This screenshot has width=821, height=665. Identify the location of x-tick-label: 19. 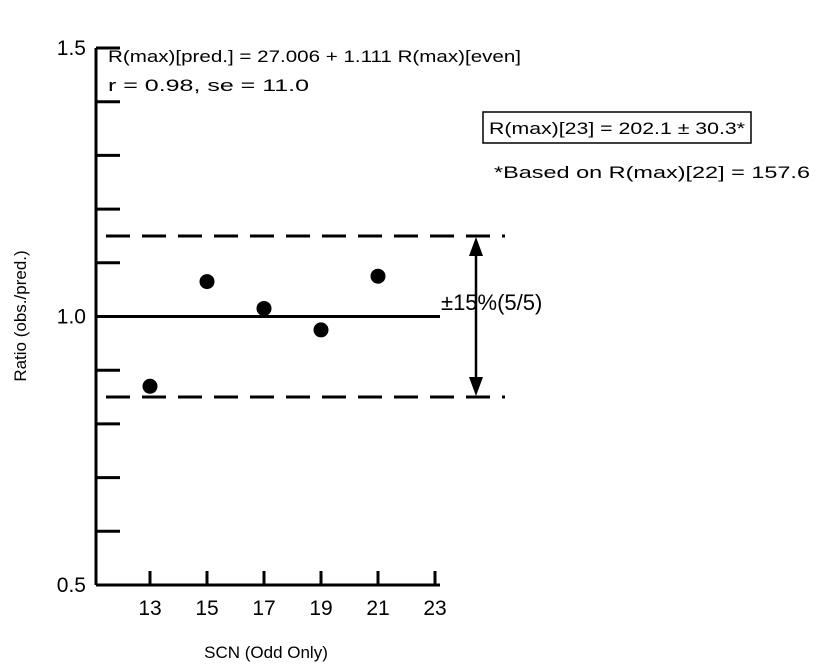
(320, 608).